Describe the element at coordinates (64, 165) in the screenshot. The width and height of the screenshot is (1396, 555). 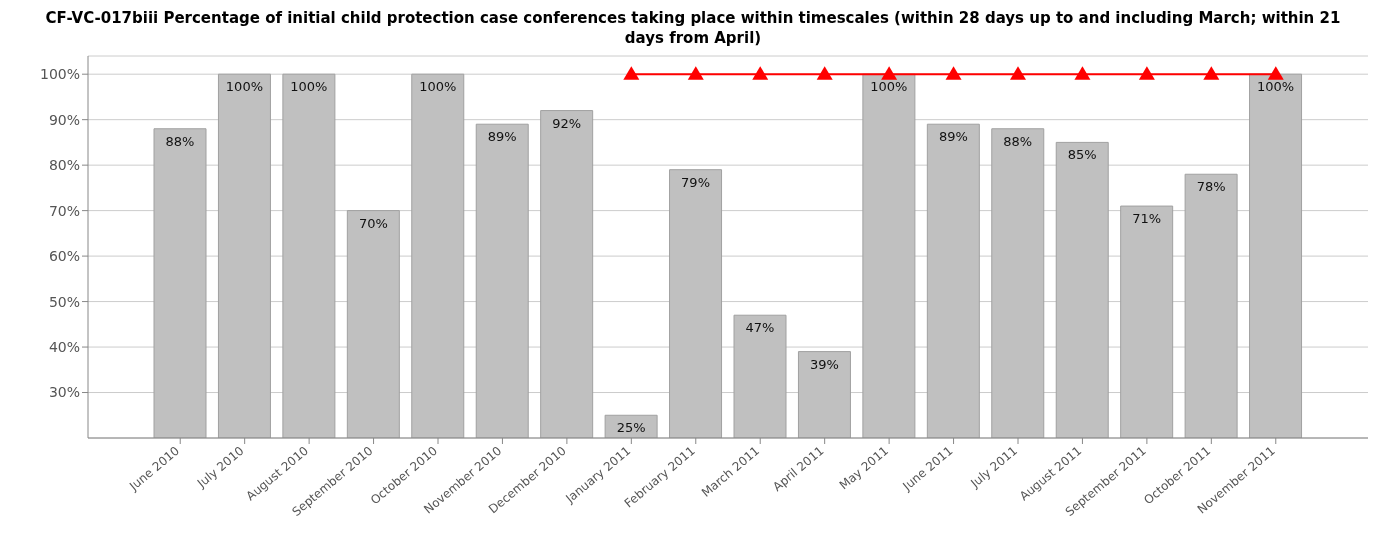
I see `y-tick-label: 80%` at that location.